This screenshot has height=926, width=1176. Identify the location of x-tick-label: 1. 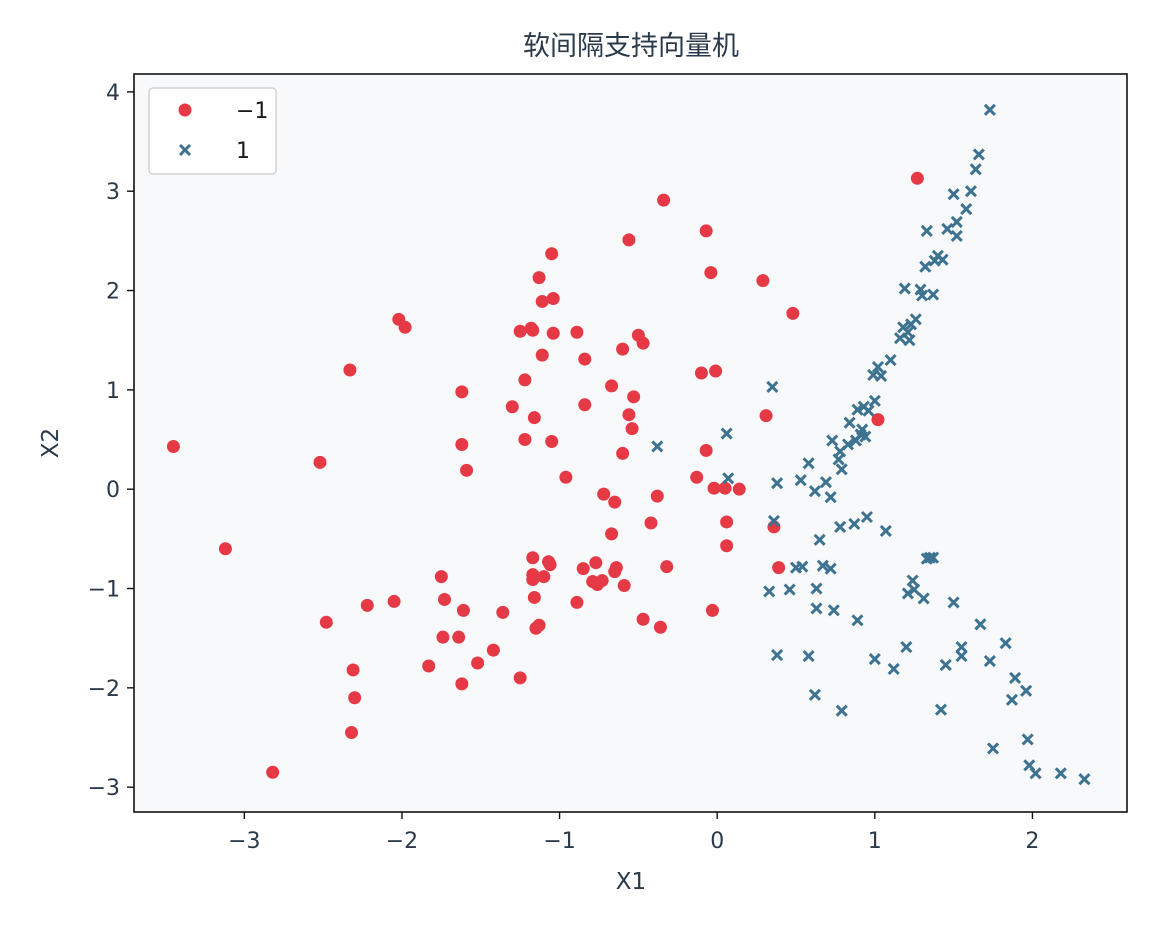
(875, 841).